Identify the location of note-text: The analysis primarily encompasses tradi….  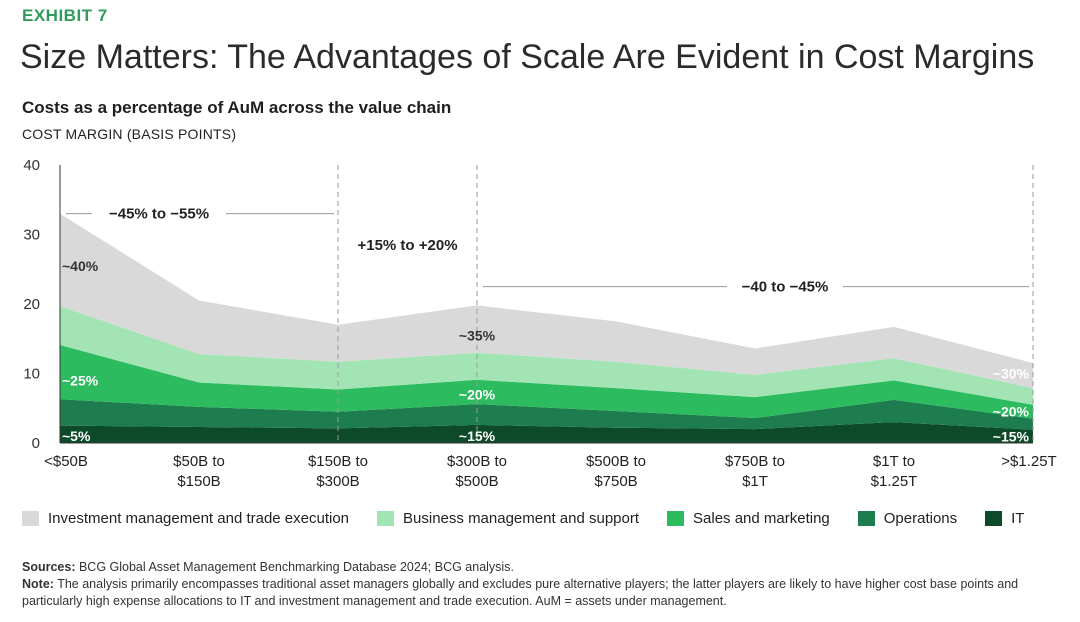
(520, 592).